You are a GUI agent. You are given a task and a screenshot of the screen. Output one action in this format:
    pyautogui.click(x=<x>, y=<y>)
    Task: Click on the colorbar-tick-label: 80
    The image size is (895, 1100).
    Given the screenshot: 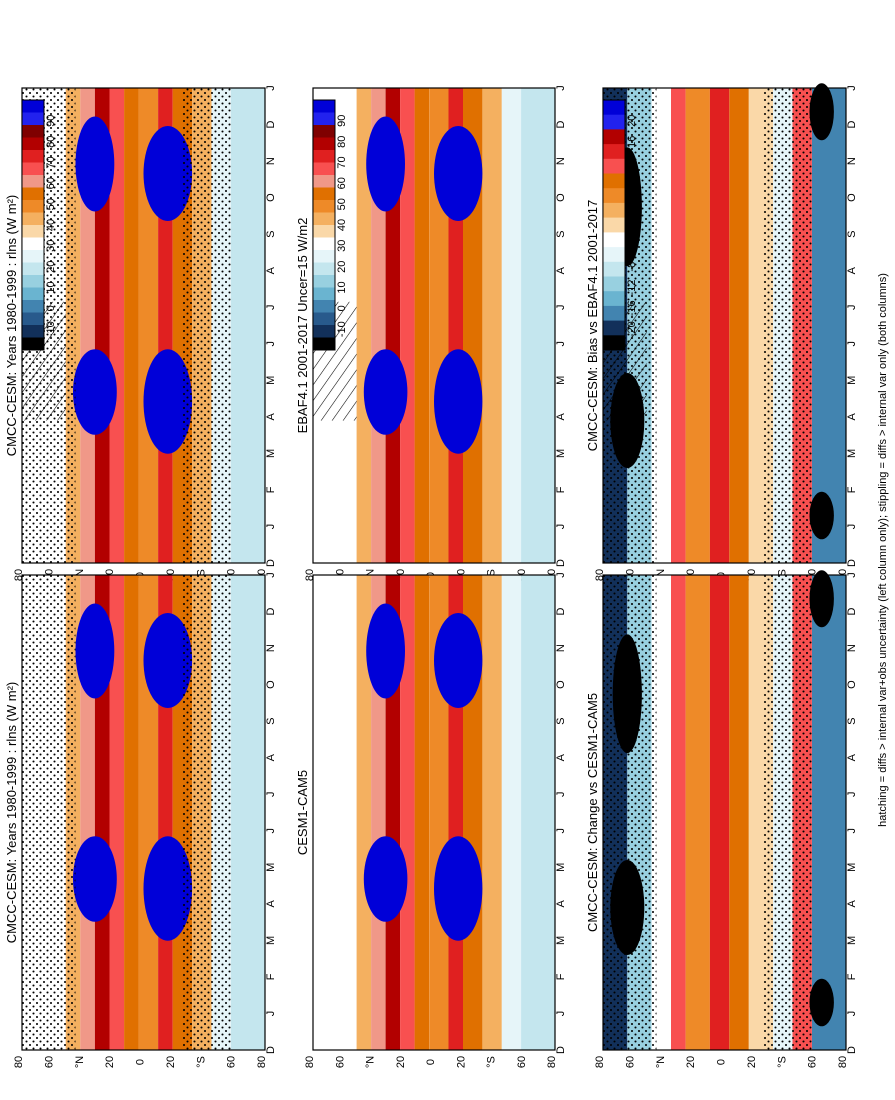 What is the action you would take?
    pyautogui.click(x=342, y=142)
    